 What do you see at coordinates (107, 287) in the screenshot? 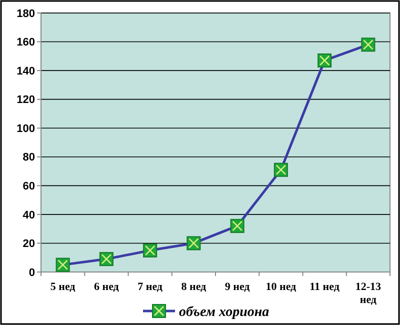
I see `x-tick-label: 6 нед` at bounding box center [107, 287].